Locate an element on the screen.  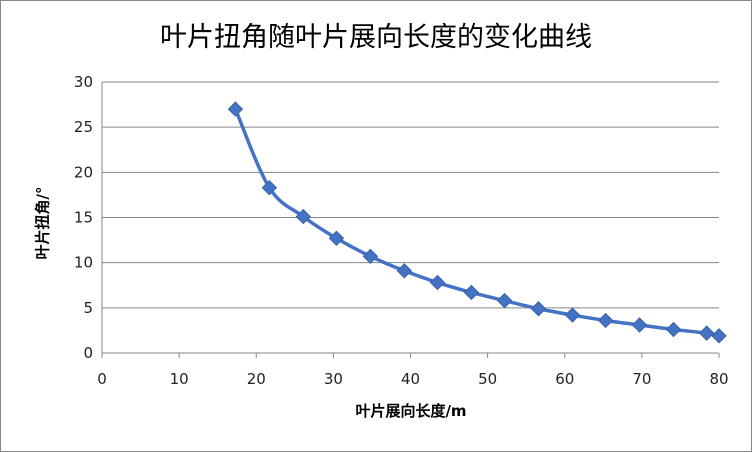
y-tick-label: 0 is located at coordinates (88, 353).